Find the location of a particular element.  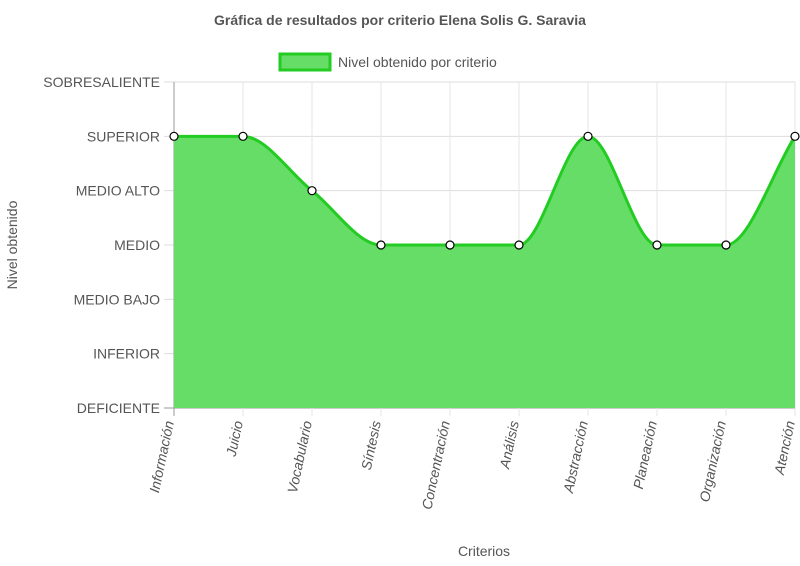

x-tick-label: Concentración is located at coordinates (436, 465).